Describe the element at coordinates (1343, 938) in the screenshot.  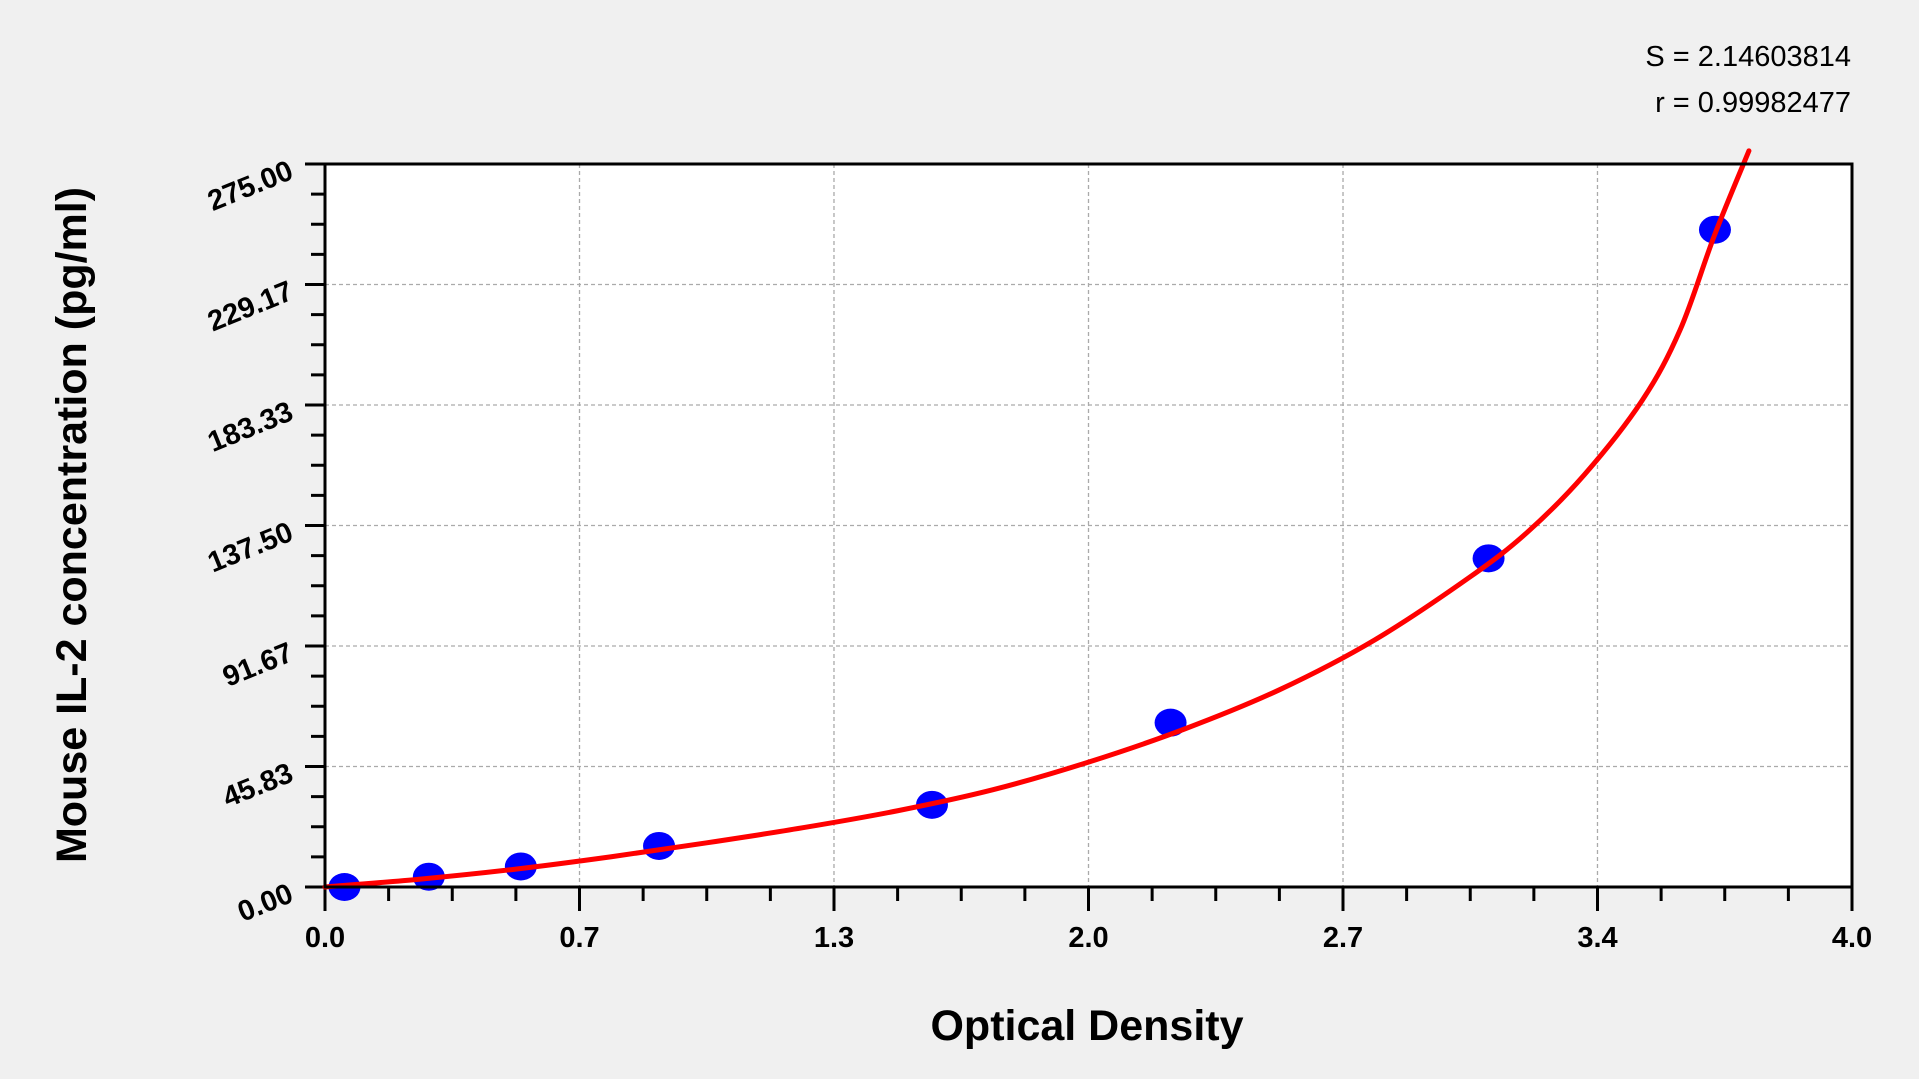
I see `x-tick-label: 2.7` at that location.